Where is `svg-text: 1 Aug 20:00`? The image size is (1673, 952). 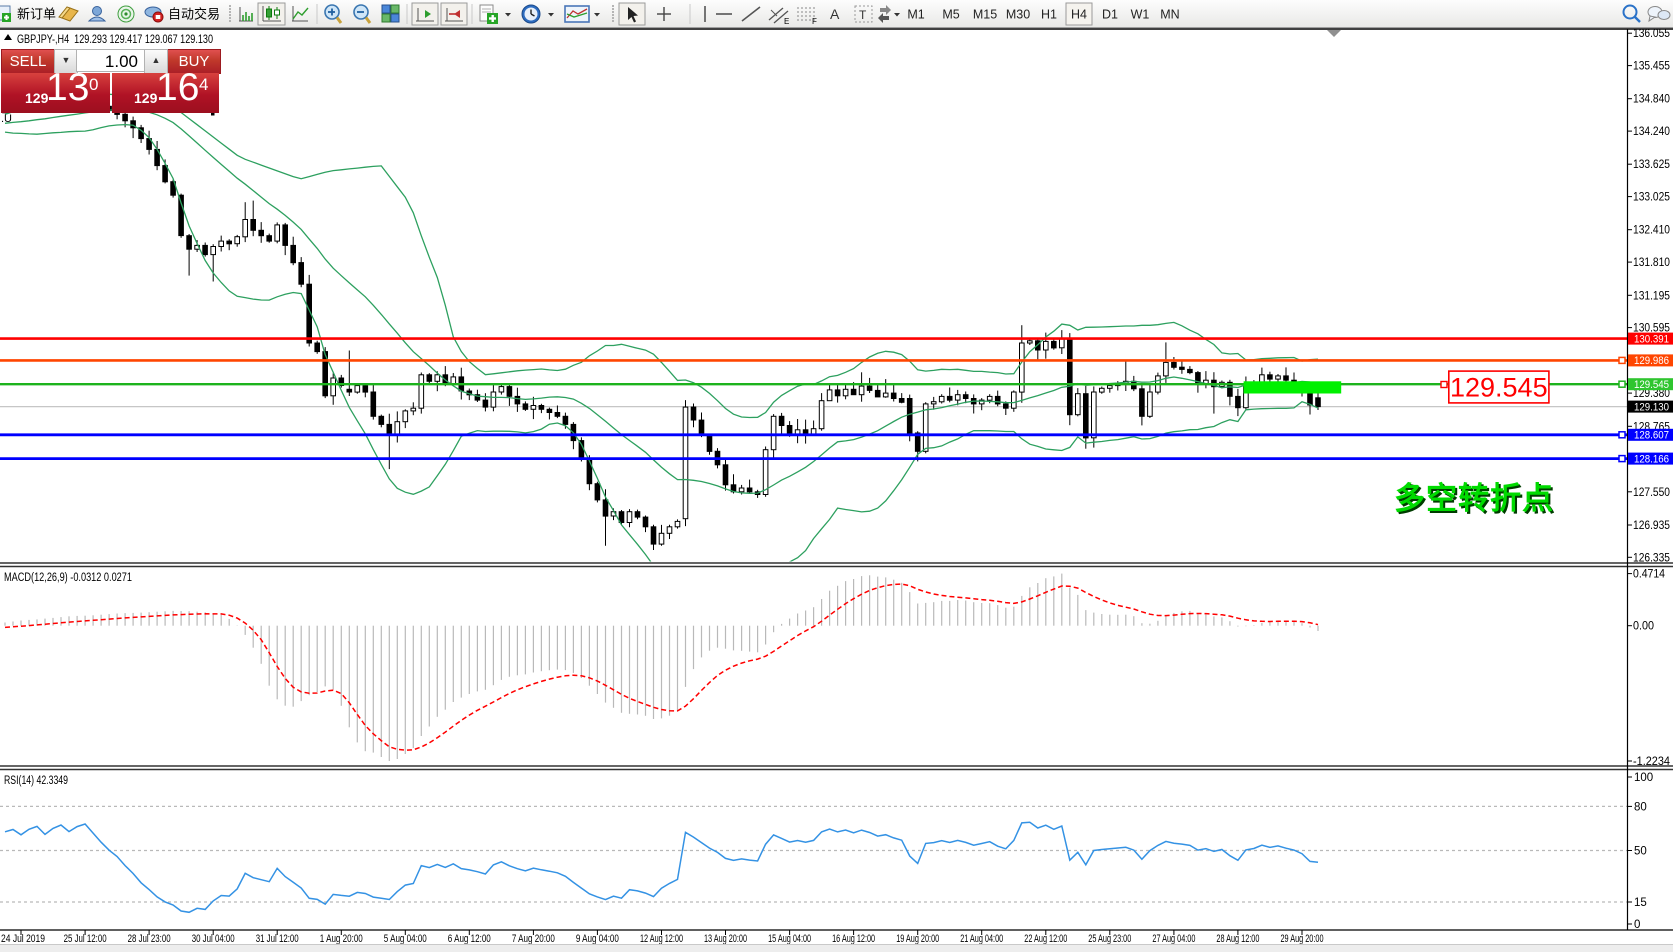
svg-text: 1 Aug 20:00 is located at coordinates (341, 939).